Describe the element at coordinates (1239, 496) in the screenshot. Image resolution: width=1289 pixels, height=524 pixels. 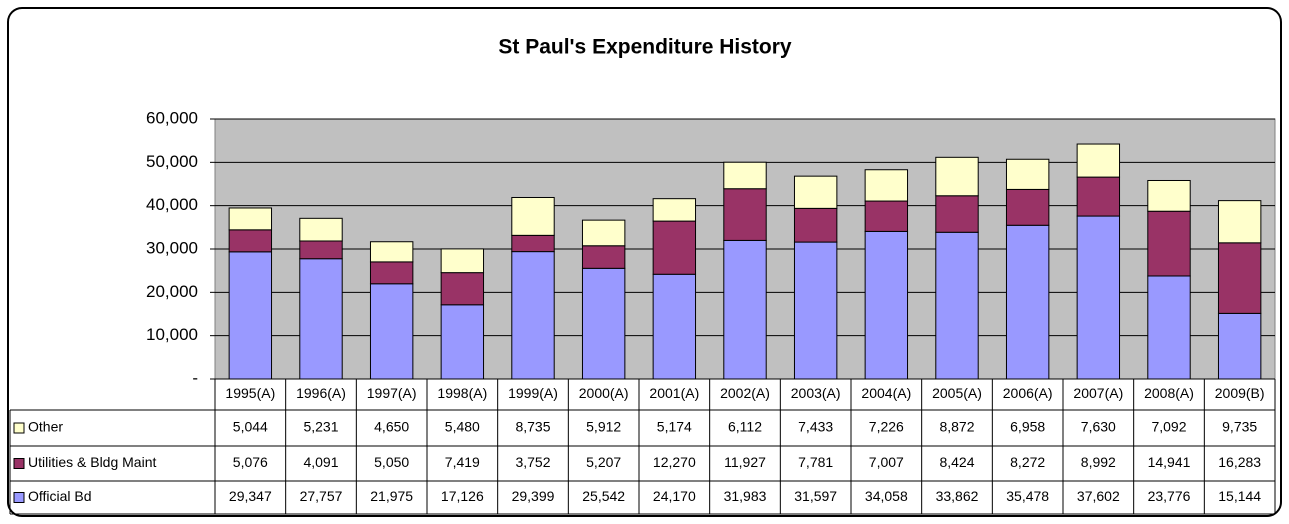
I see `data-label: 15,144` at that location.